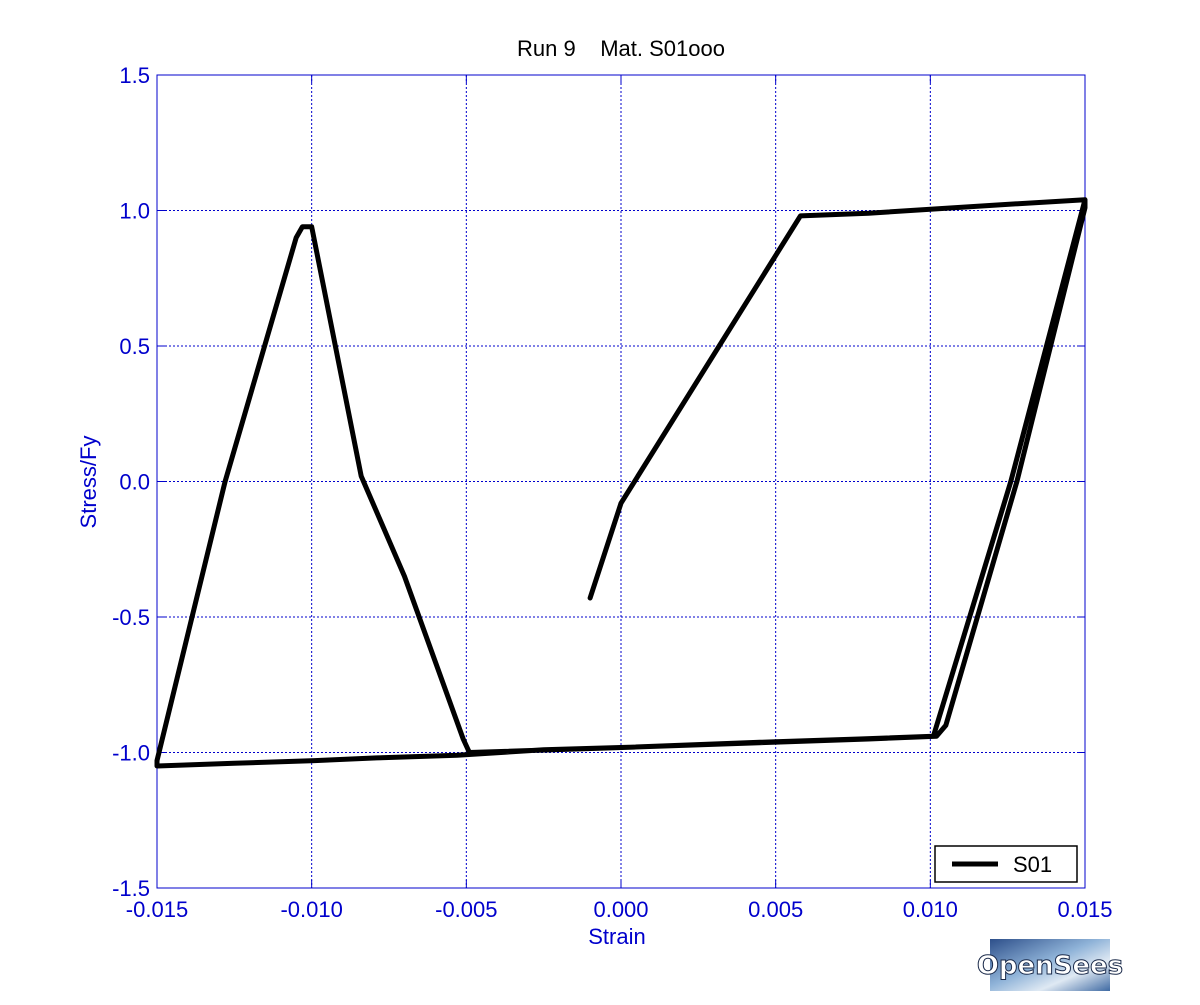 The height and width of the screenshot is (1005, 1200). Describe the element at coordinates (131, 753) in the screenshot. I see `y-tick-label: -1.0` at that location.